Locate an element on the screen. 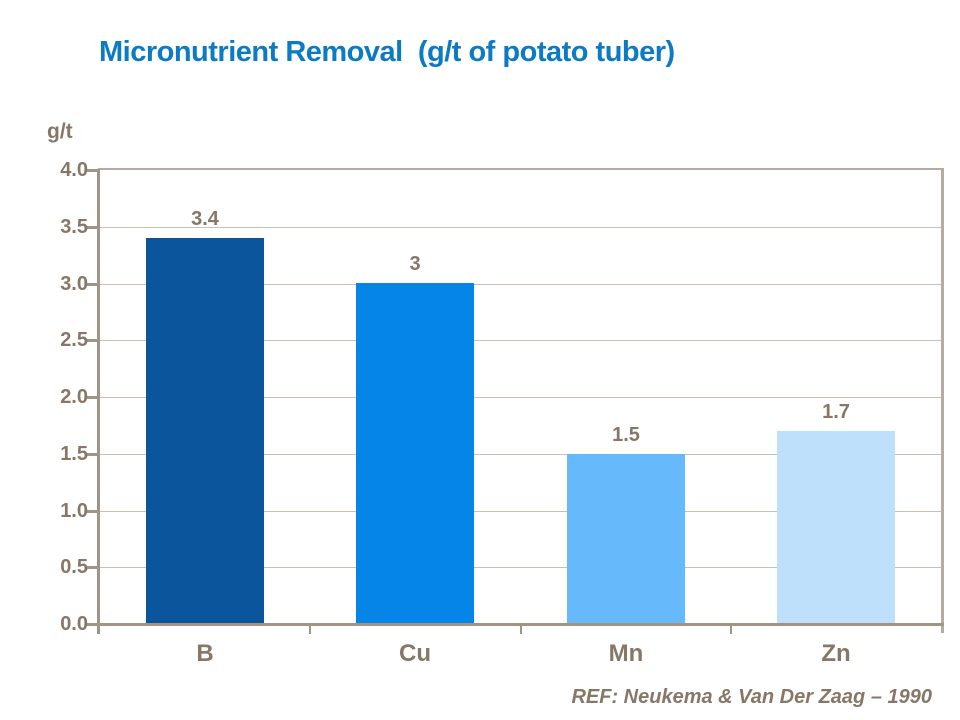  y-tick-label: 4.0 is located at coordinates (74, 170).